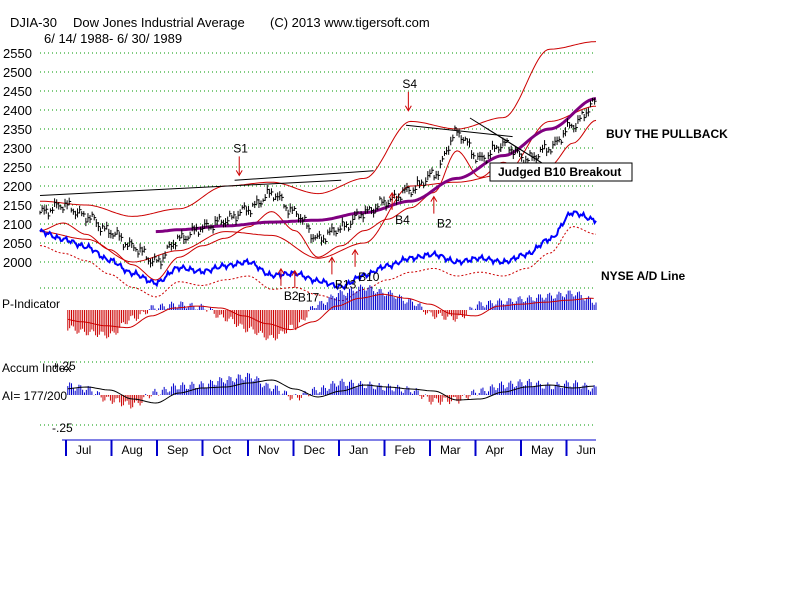 The width and height of the screenshot is (800, 600). What do you see at coordinates (17, 186) in the screenshot?
I see `price-y-tick: 2200` at bounding box center [17, 186].